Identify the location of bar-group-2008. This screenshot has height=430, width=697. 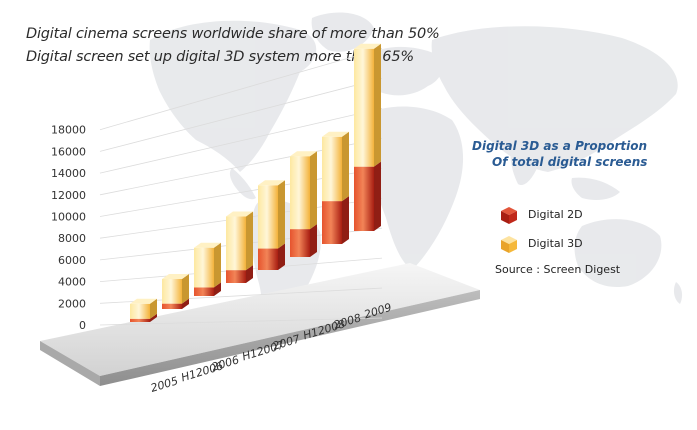
(335, 187).